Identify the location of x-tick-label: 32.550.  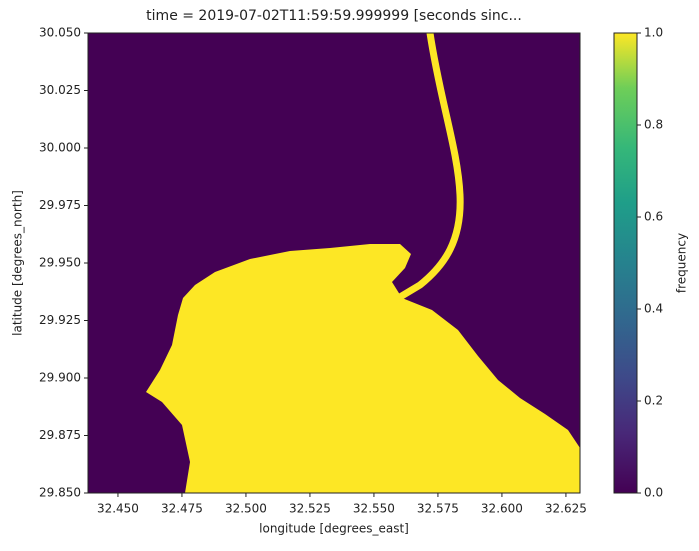
(374, 509).